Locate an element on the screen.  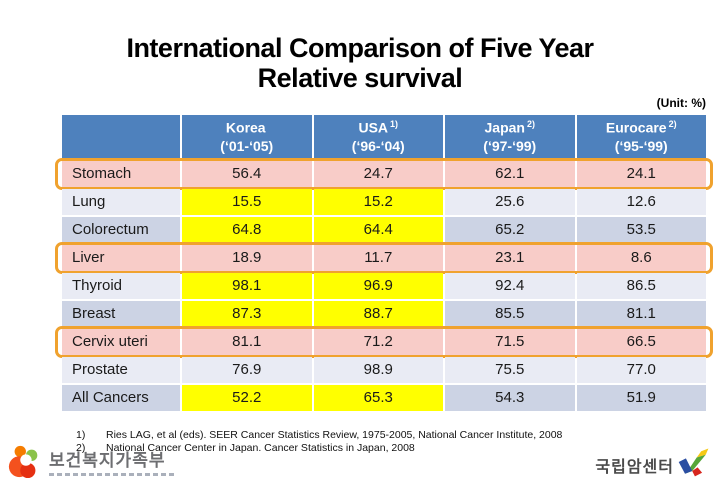
value-cell: 62.1 is located at coordinates (510, 174).